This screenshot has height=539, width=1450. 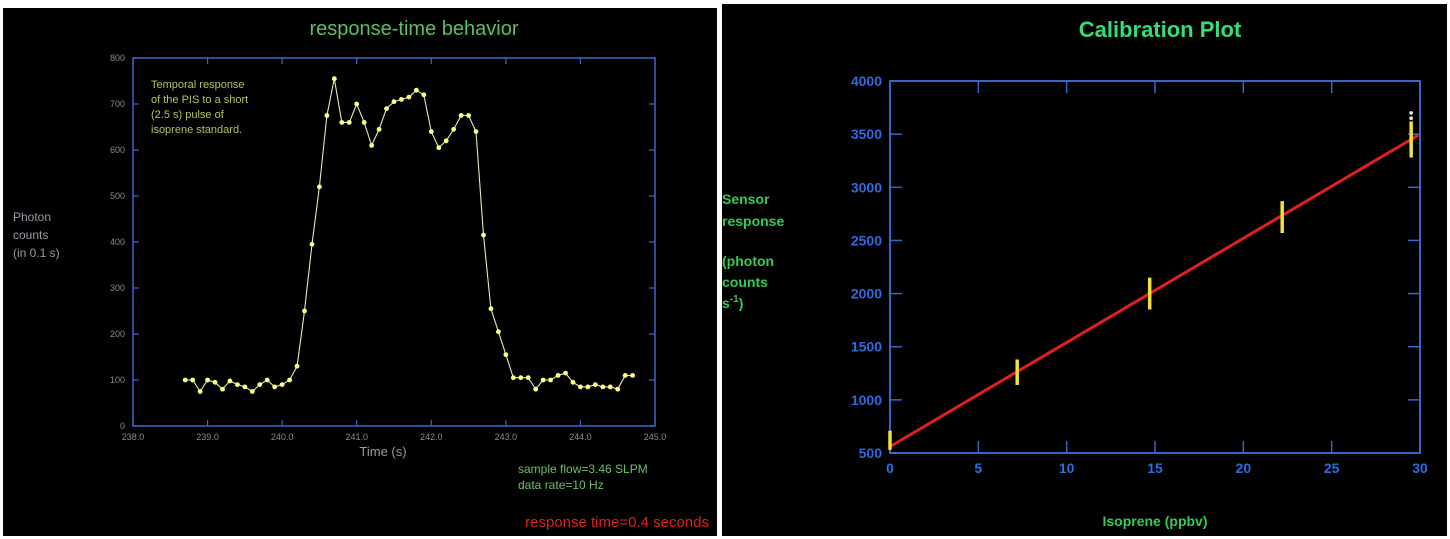 I want to click on y-tick-label: 3000, so click(x=866, y=187).